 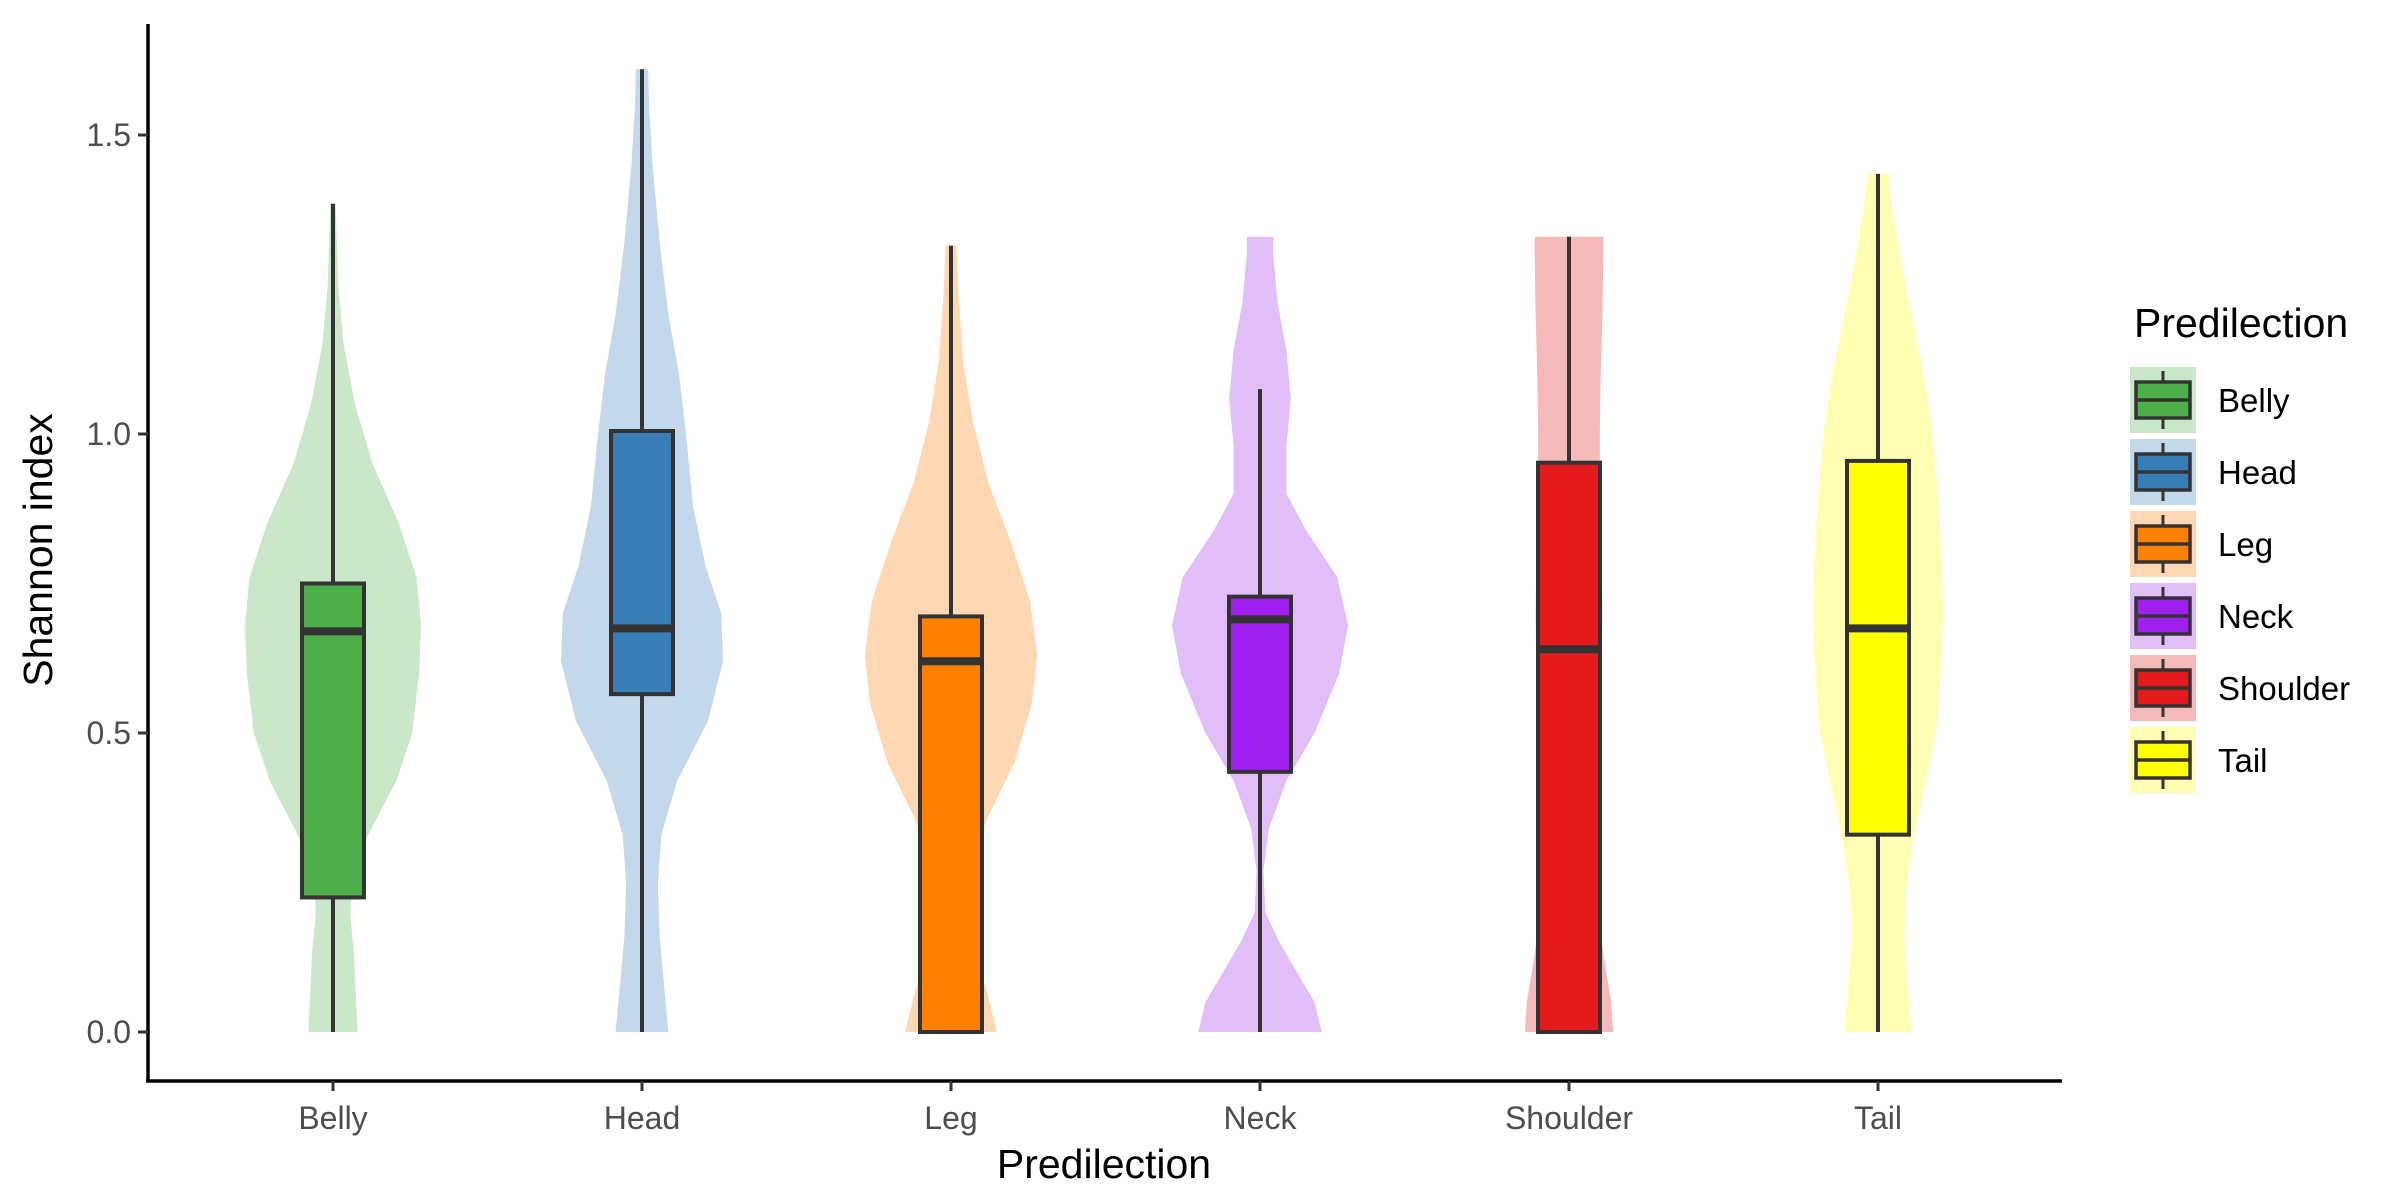 I want to click on y-axis-title: Shannon index, so click(x=38, y=550).